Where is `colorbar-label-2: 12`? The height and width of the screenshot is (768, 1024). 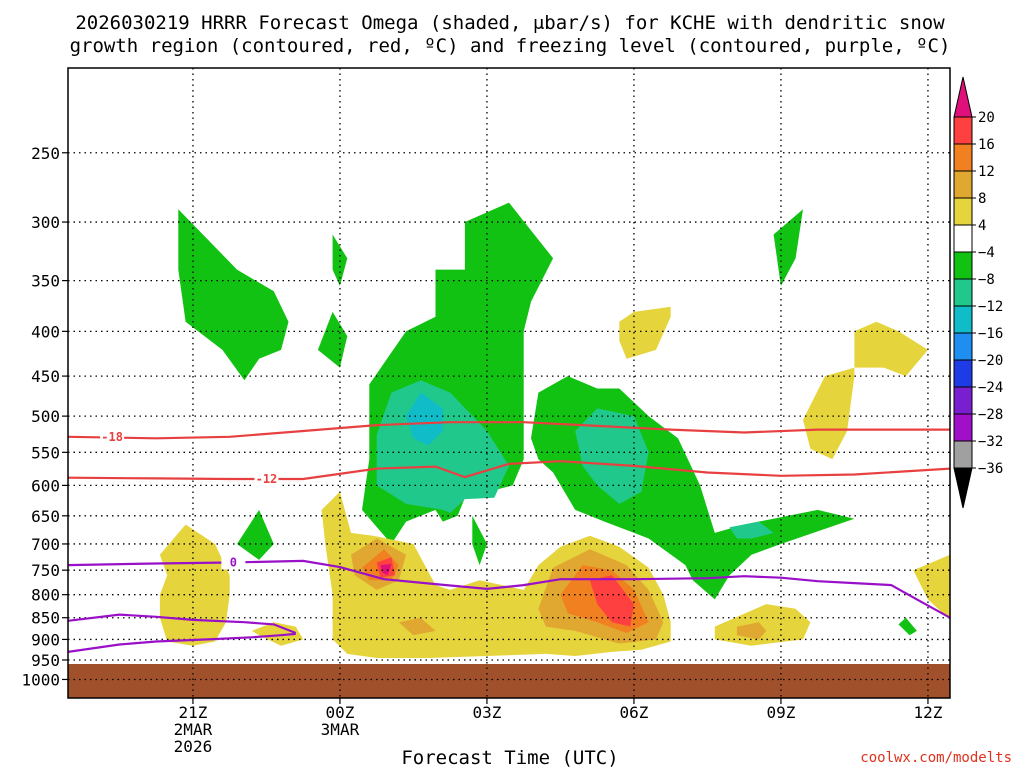 colorbar-label-2: 12 is located at coordinates (986, 172).